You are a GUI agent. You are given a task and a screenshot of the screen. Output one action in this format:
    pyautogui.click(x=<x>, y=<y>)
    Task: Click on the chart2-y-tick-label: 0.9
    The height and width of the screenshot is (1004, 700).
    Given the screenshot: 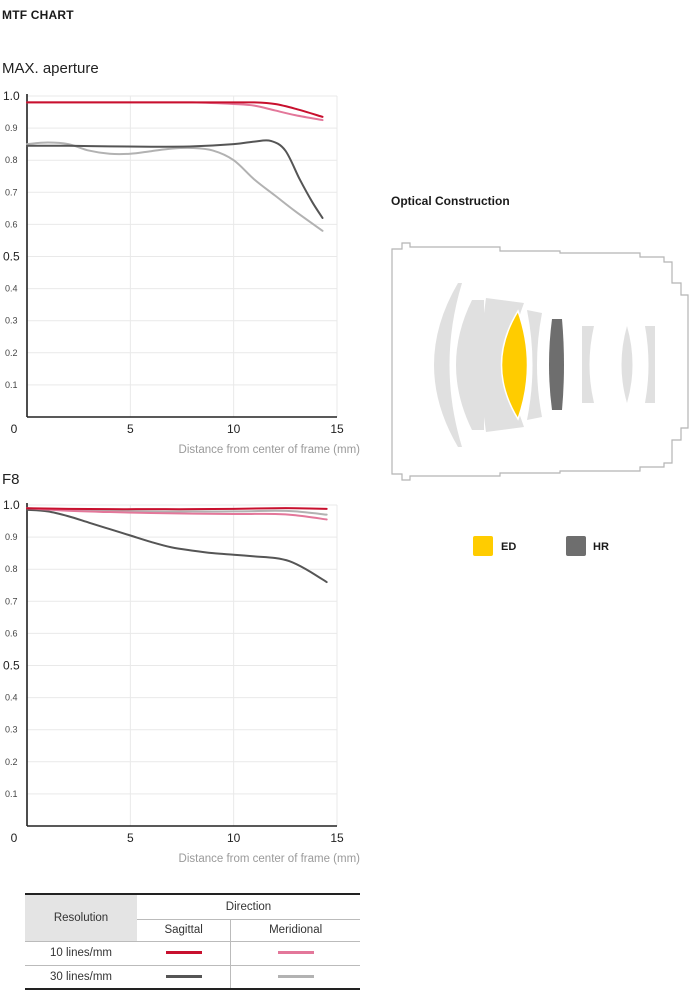 What is the action you would take?
    pyautogui.click(x=11, y=537)
    